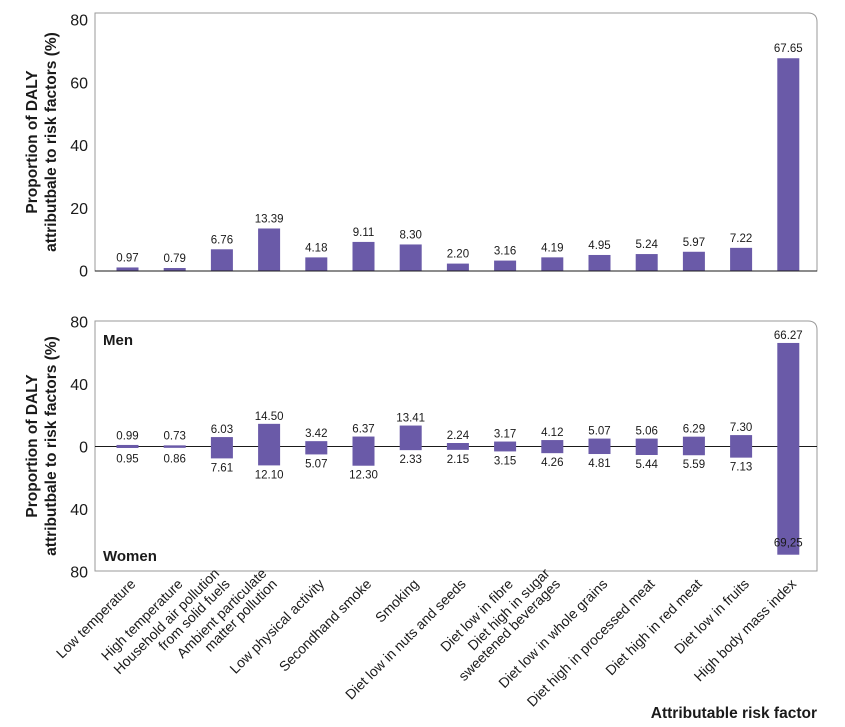 Image resolution: width=845 pixels, height=727 pixels. What do you see at coordinates (552, 248) in the screenshot?
I see `top-bar-value-label: 4.19` at bounding box center [552, 248].